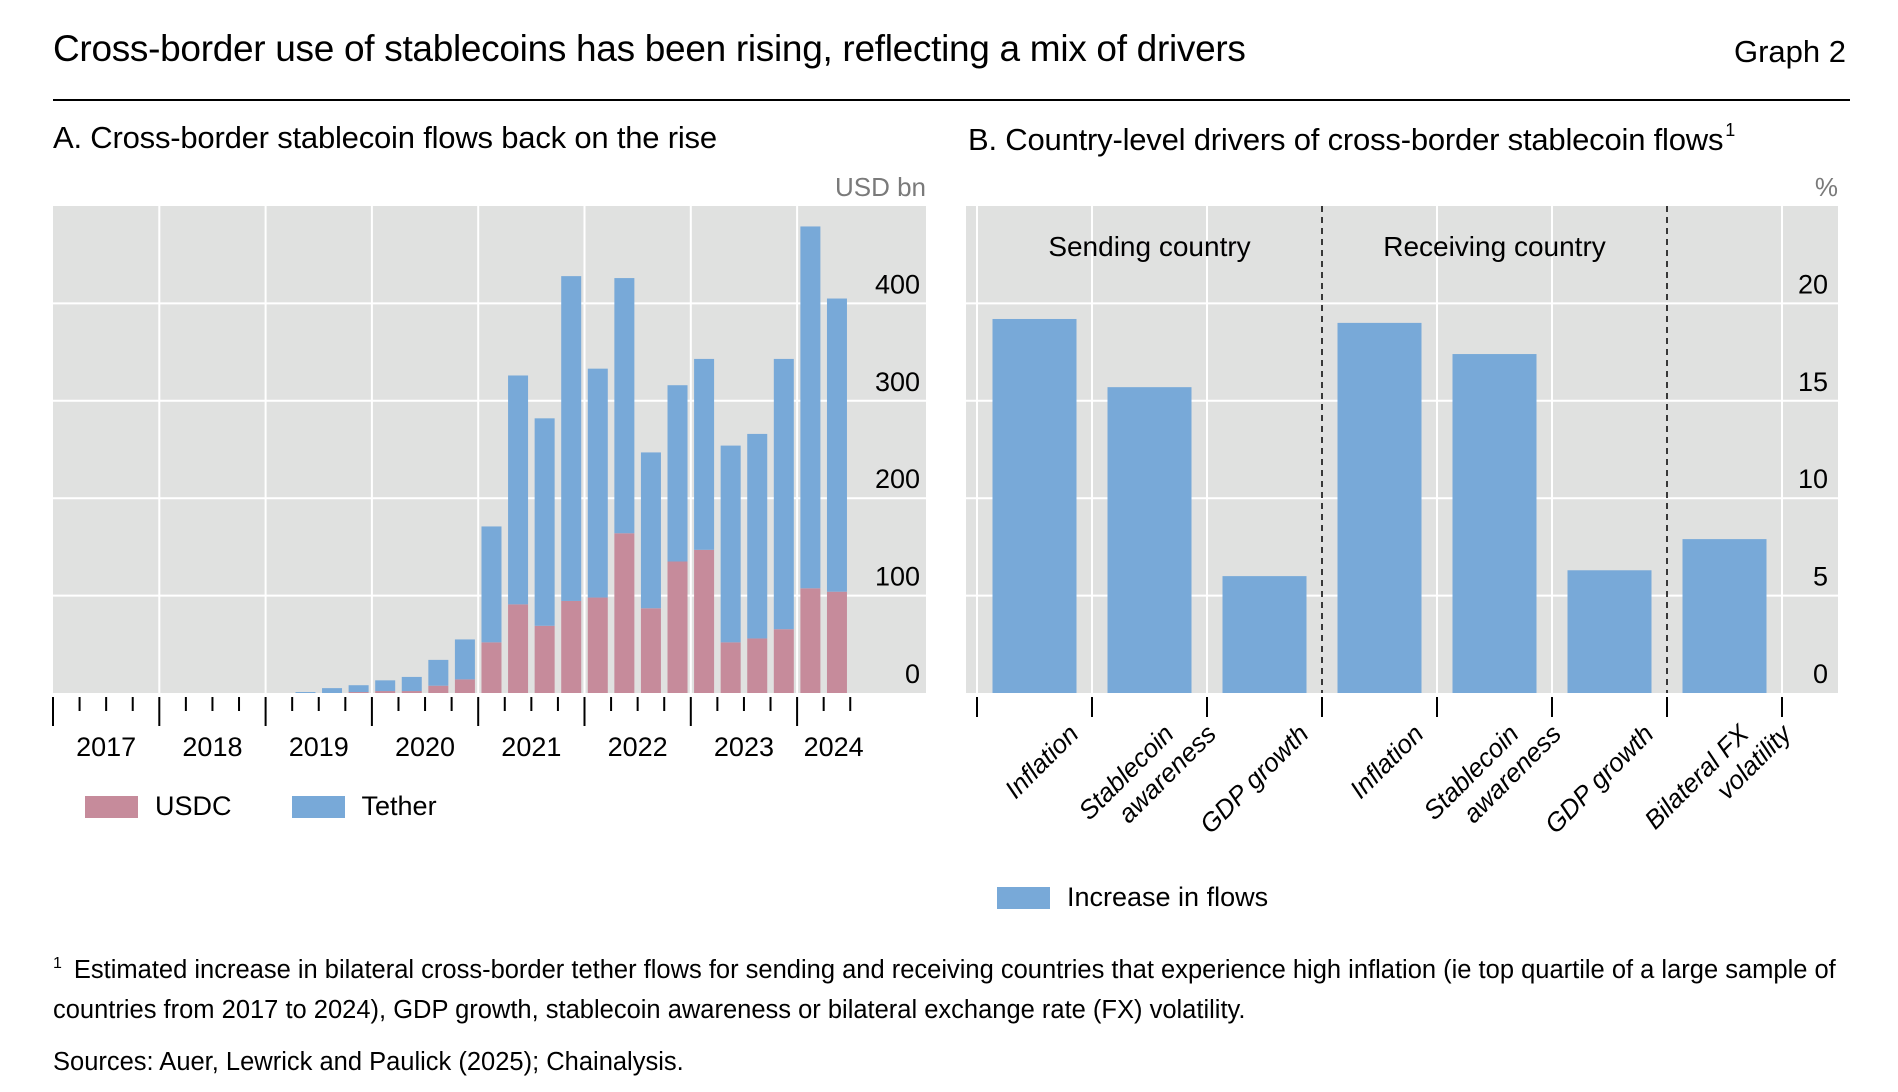  Describe the element at coordinates (411, 692) in the screenshot. I see `bar-usdc-2020Q2` at that location.